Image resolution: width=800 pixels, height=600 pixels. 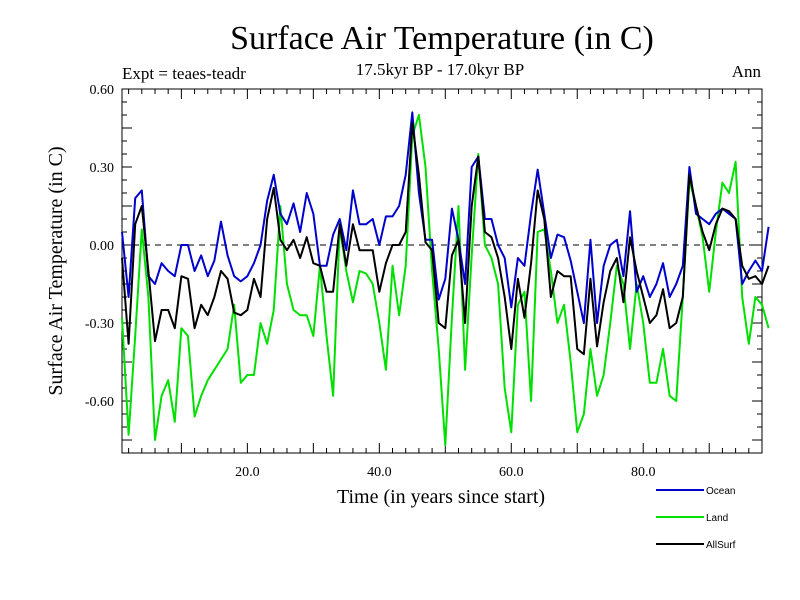 What do you see at coordinates (445, 472) in the screenshot?
I see `x-axis-tick-labels: 20.0 40.0 60.0 80.0` at bounding box center [445, 472].